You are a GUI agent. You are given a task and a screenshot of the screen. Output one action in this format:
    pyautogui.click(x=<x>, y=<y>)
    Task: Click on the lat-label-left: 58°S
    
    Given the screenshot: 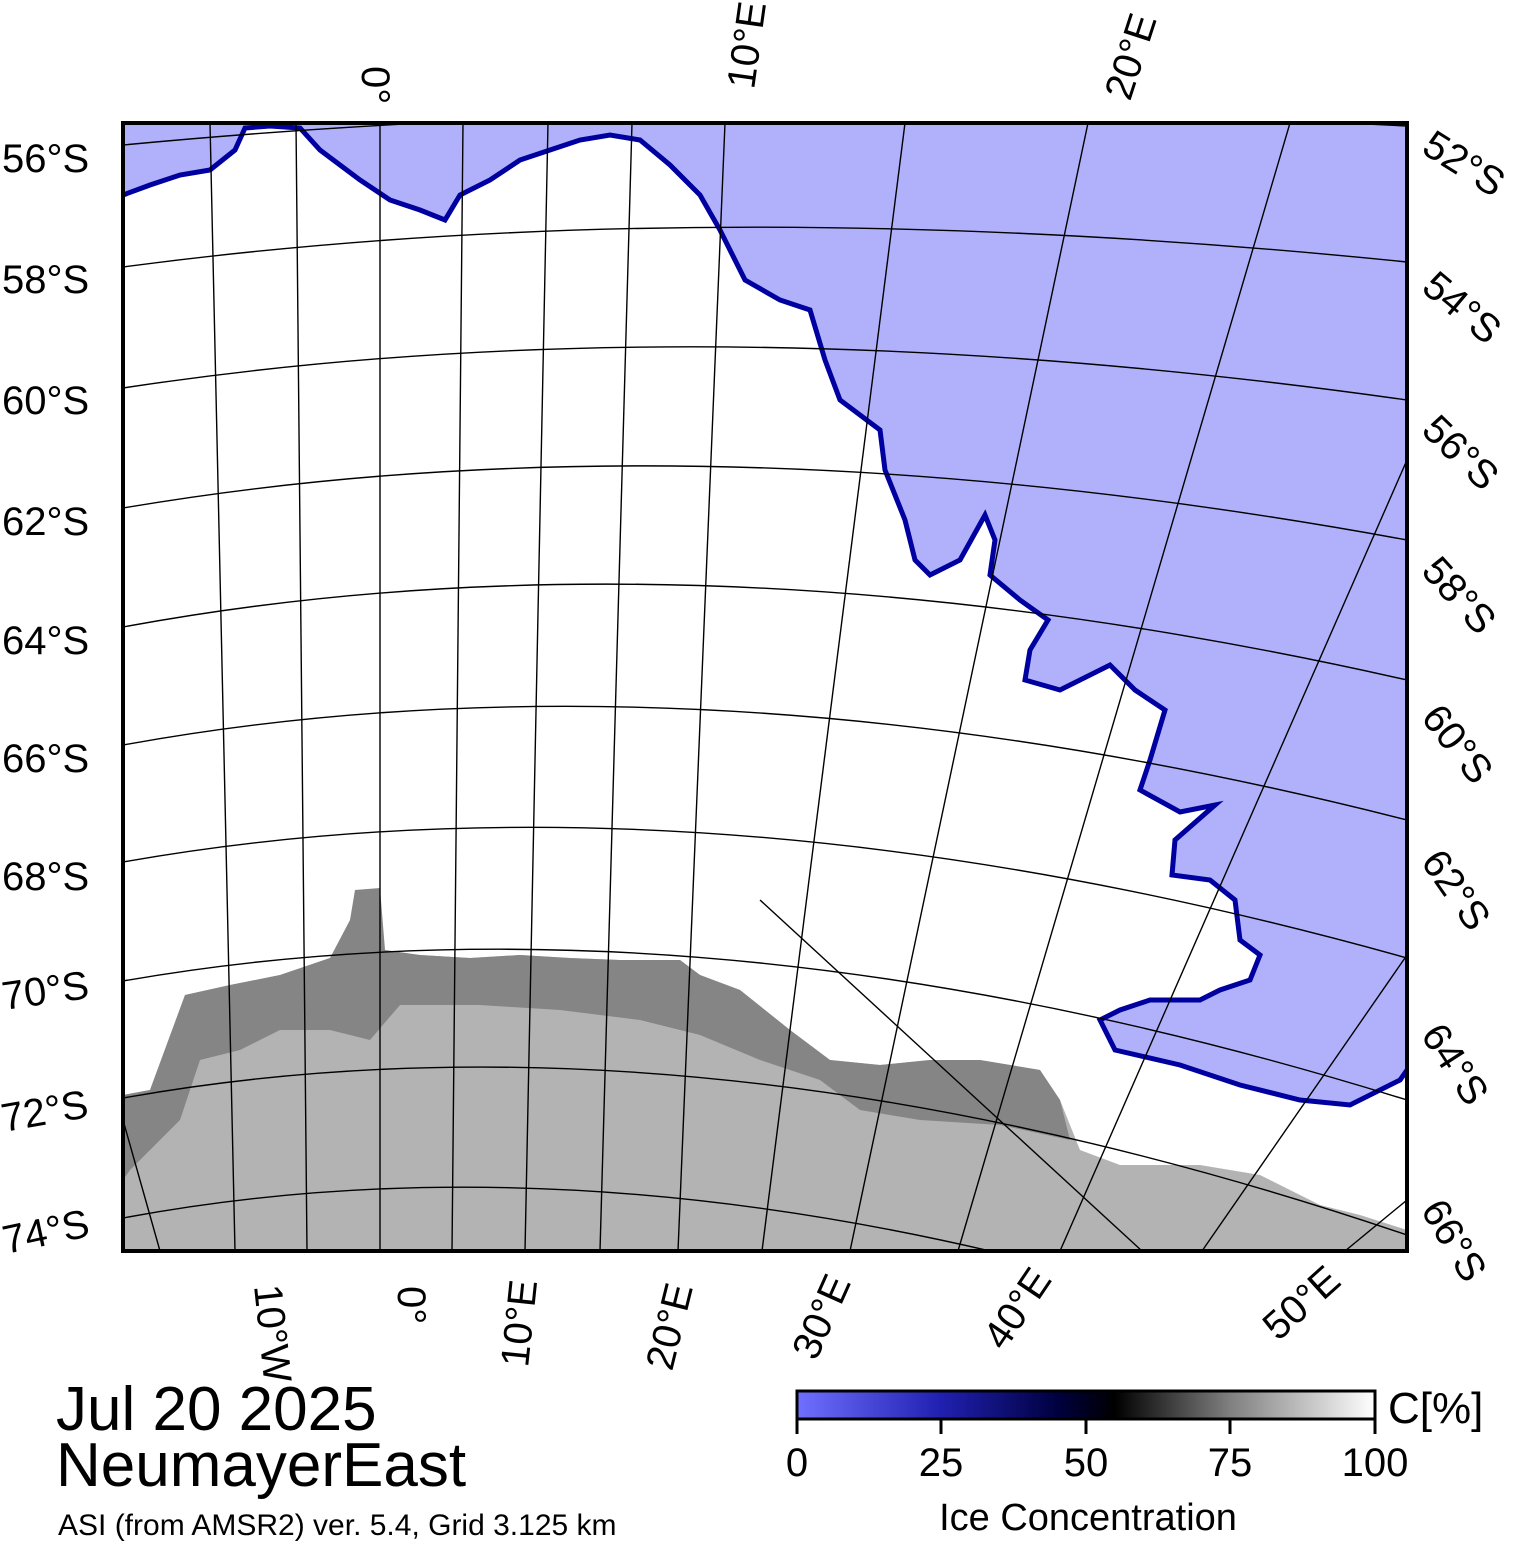 What is the action you would take?
    pyautogui.click(x=45, y=280)
    